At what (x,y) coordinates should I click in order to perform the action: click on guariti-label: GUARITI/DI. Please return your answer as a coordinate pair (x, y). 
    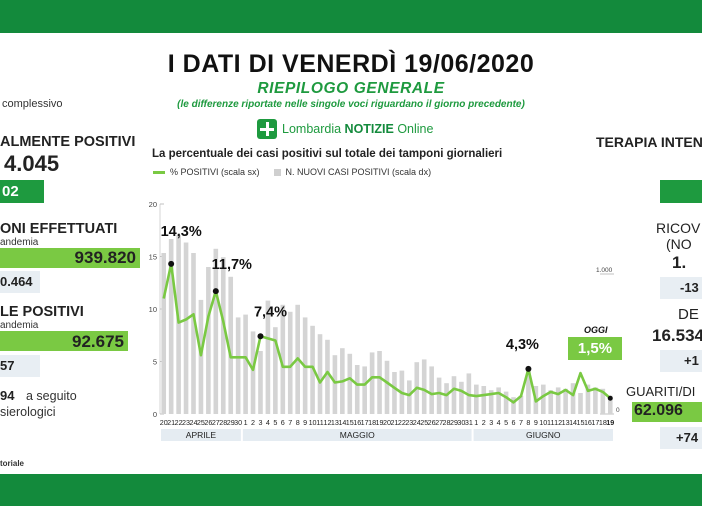
    Looking at the image, I should click on (661, 391).